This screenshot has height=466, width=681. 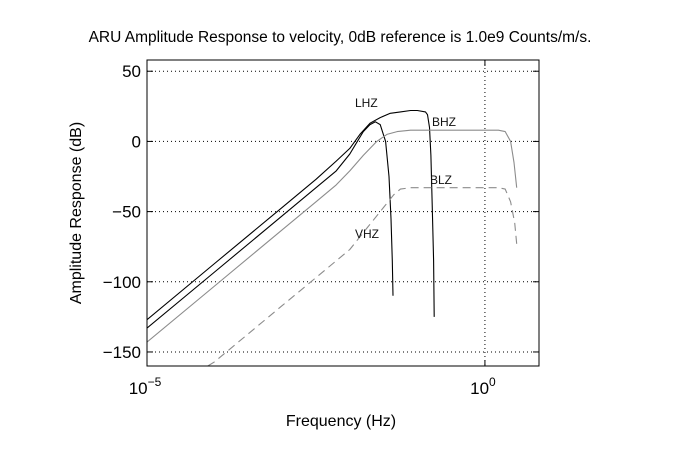 What do you see at coordinates (441, 180) in the screenshot?
I see `series-label-blz: BLZ` at bounding box center [441, 180].